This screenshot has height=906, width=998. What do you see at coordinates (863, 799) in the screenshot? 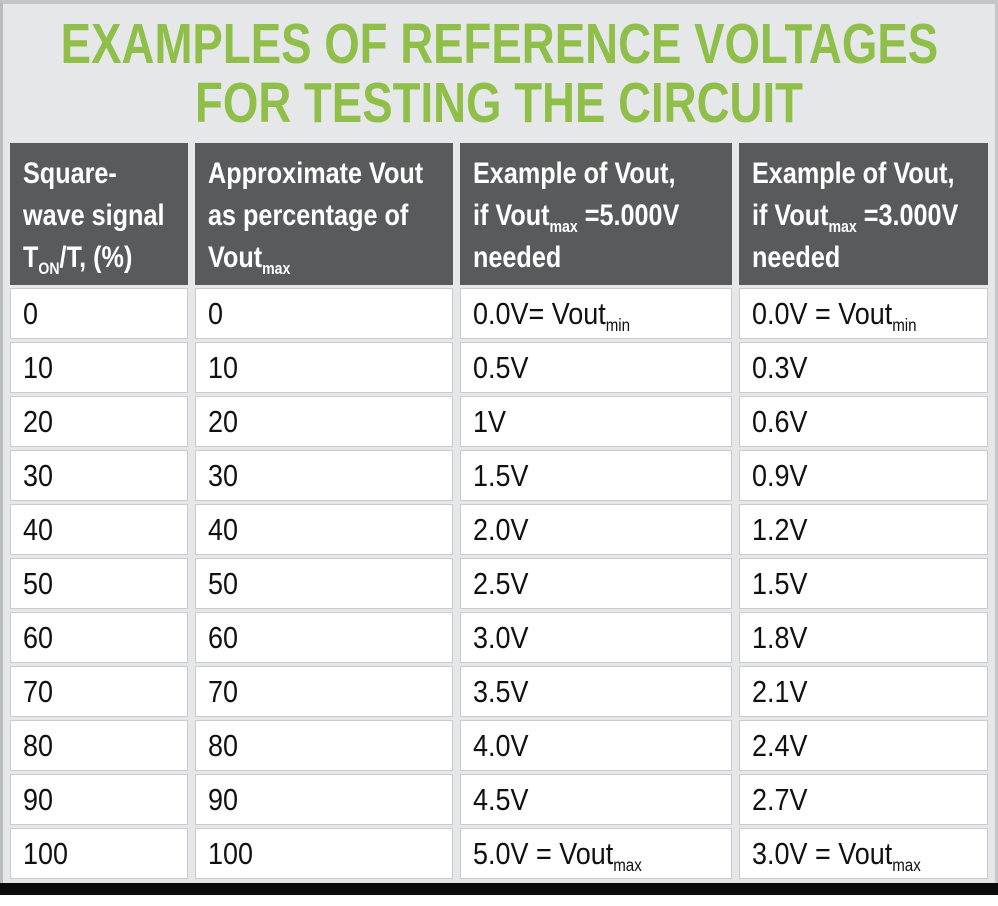
I see `table-cell: 2.7V` at bounding box center [863, 799].